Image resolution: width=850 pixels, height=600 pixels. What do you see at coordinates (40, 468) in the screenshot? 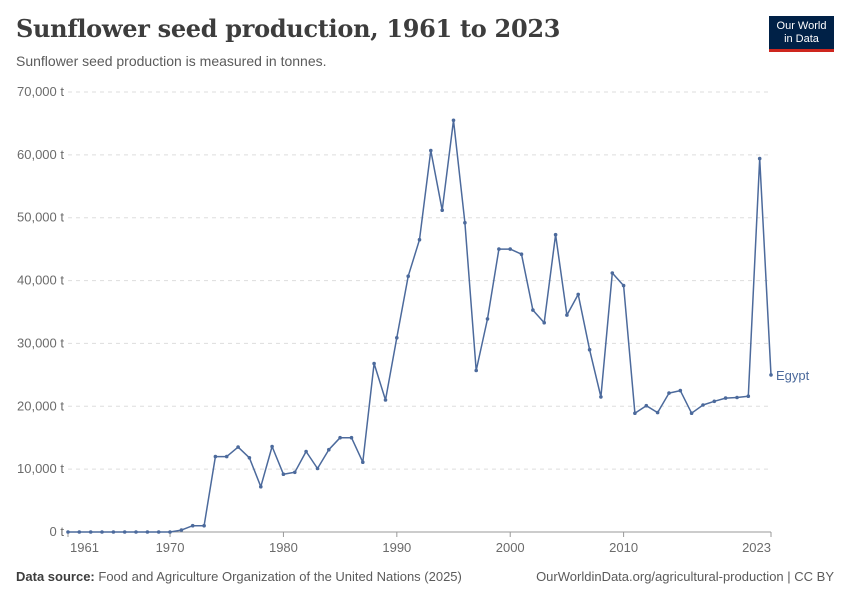
I see `y-tick-label: 10,000 t` at bounding box center [40, 468].